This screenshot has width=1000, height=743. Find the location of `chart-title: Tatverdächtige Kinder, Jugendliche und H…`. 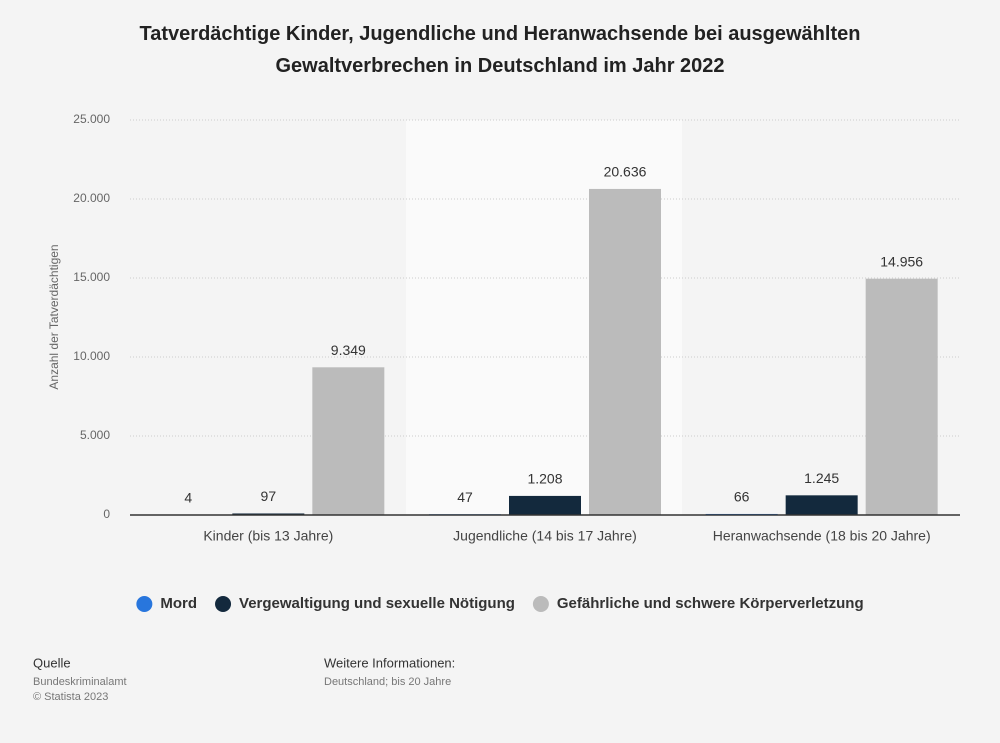

chart-title: Tatverdächtige Kinder, Jugendliche und H… is located at coordinates (500, 50).